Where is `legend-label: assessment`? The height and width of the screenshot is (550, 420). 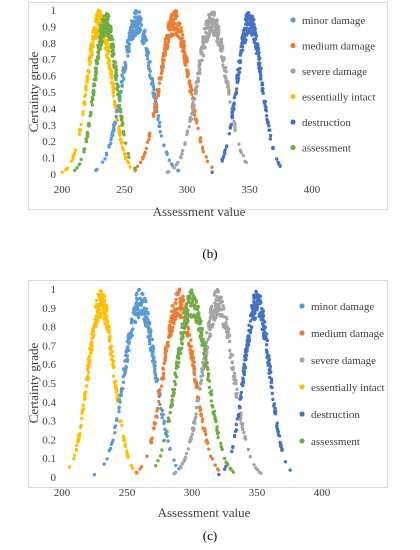
legend-label: assessment is located at coordinates (326, 149).